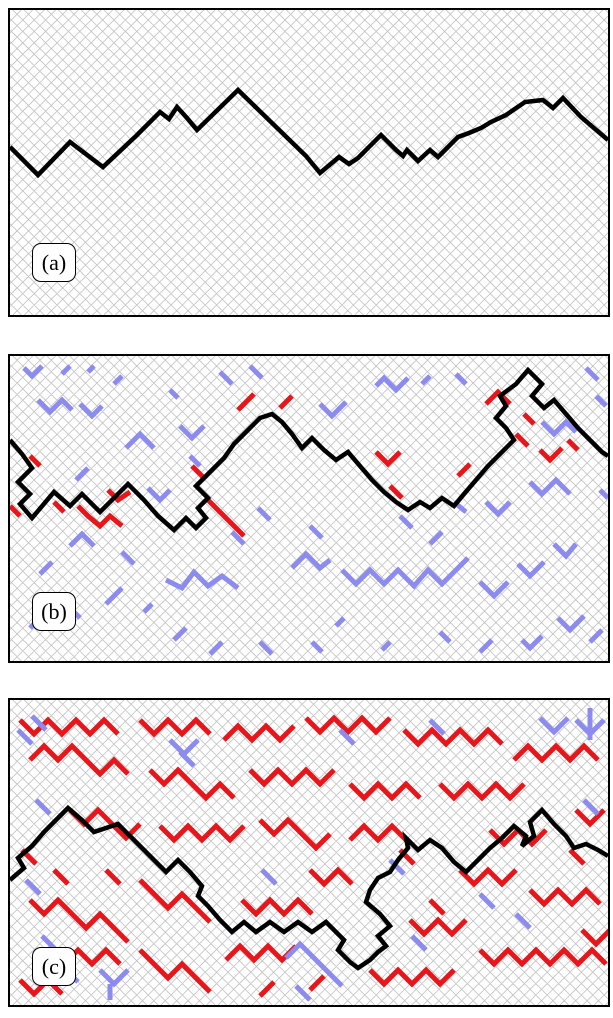 The width and height of the screenshot is (613, 1018). I want to click on panel-label-c: (c), so click(54, 966).